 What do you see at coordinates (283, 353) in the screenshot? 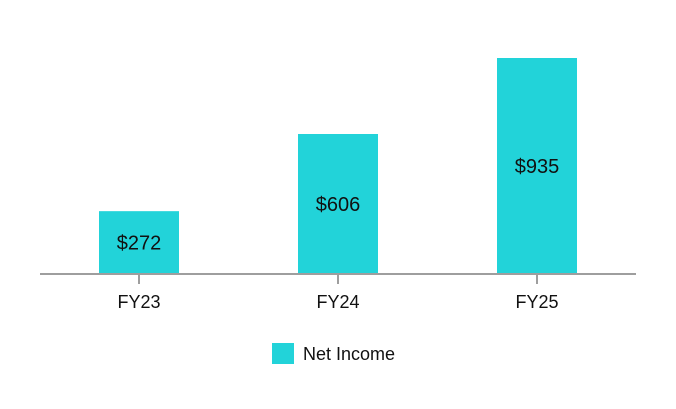
I see `legend-swatch-net-income` at bounding box center [283, 353].